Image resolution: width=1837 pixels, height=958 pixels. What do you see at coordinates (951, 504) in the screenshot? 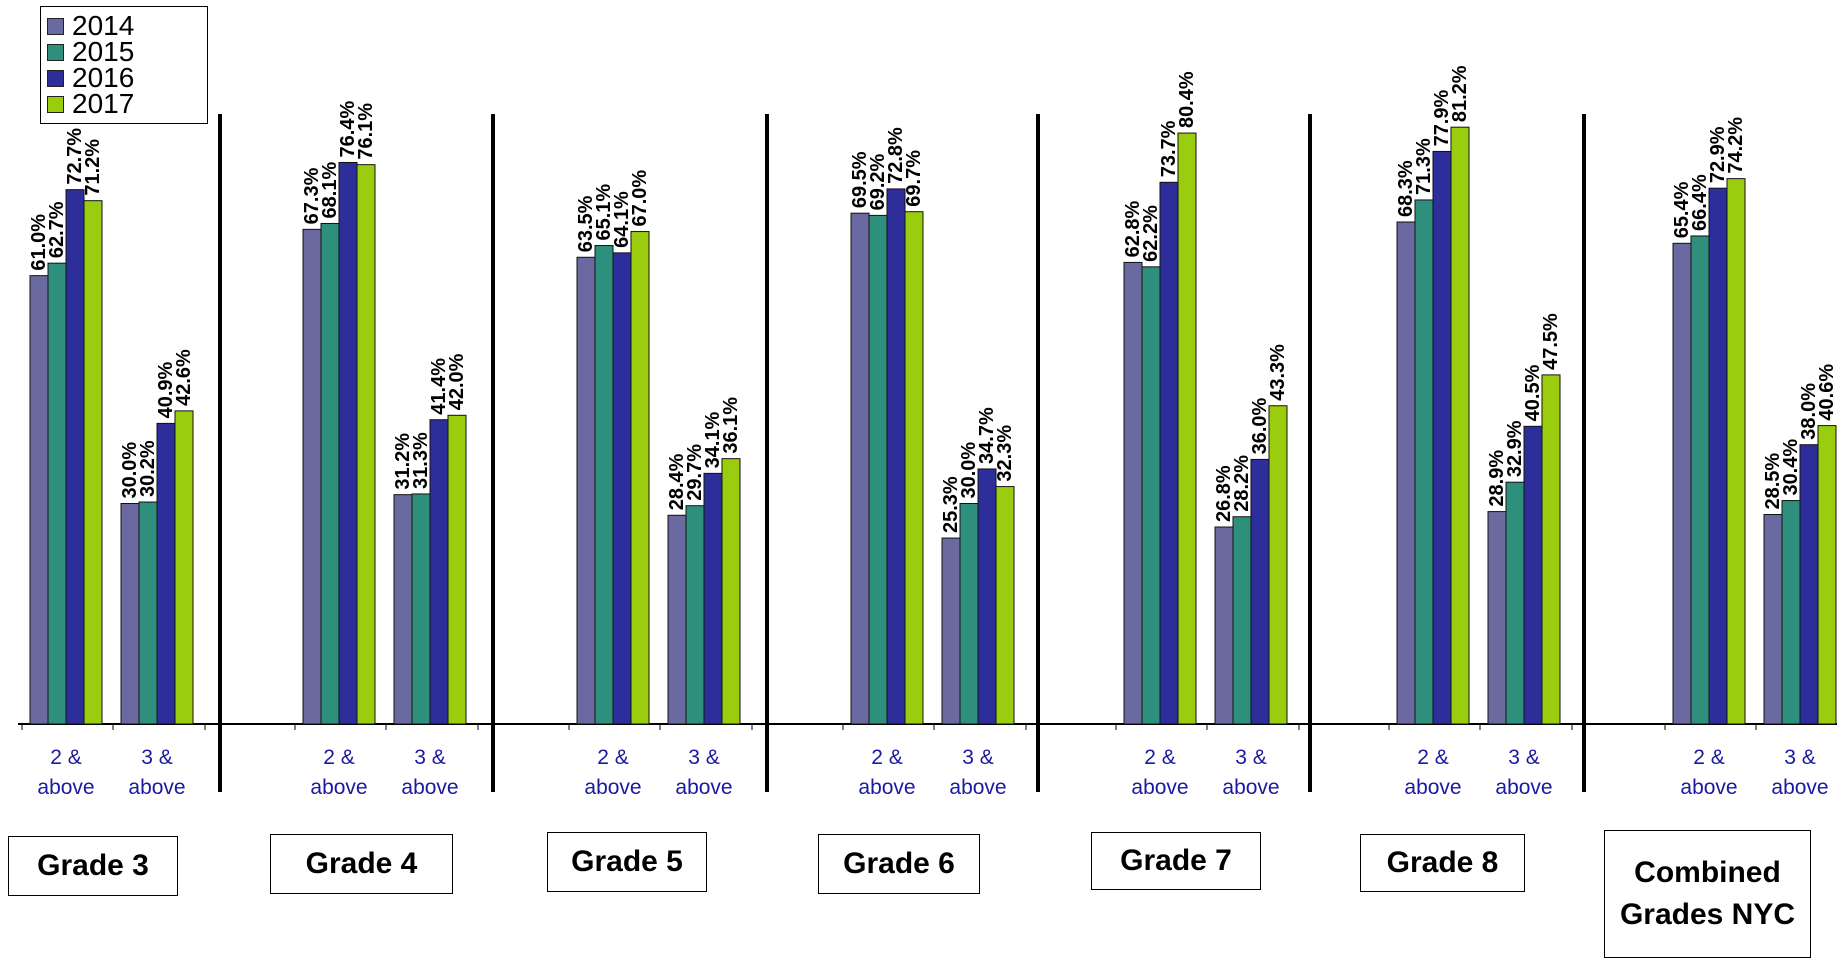
I see `data-label: 25.3%` at bounding box center [951, 504].